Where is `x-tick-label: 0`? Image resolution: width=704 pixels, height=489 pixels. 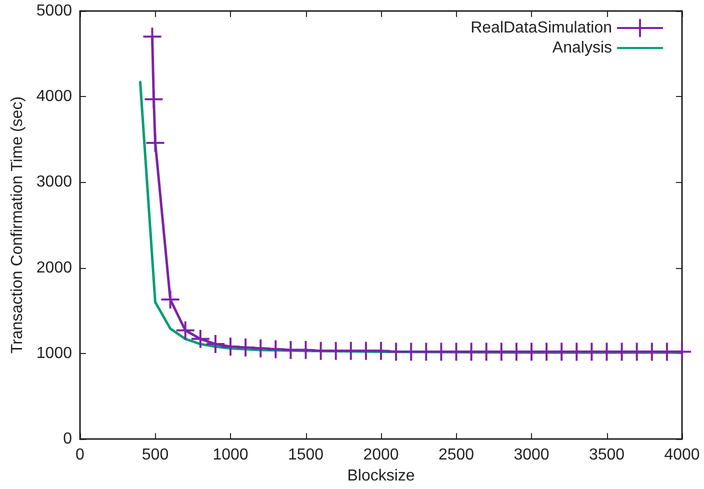
x-tick-label: 0 is located at coordinates (80, 455).